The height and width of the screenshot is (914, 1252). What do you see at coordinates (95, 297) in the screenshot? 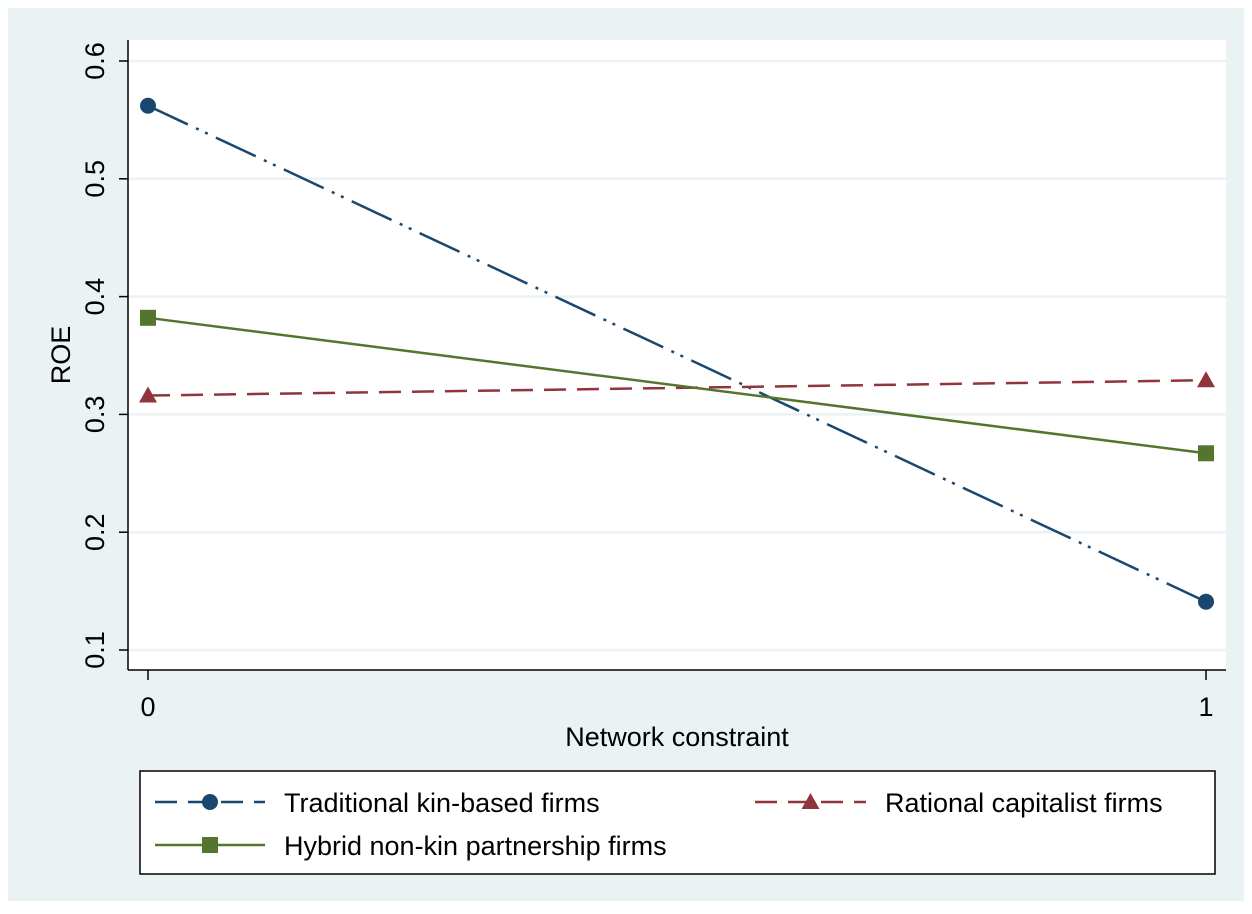
I see `y-tick-label-3: 0.4` at bounding box center [95, 297].